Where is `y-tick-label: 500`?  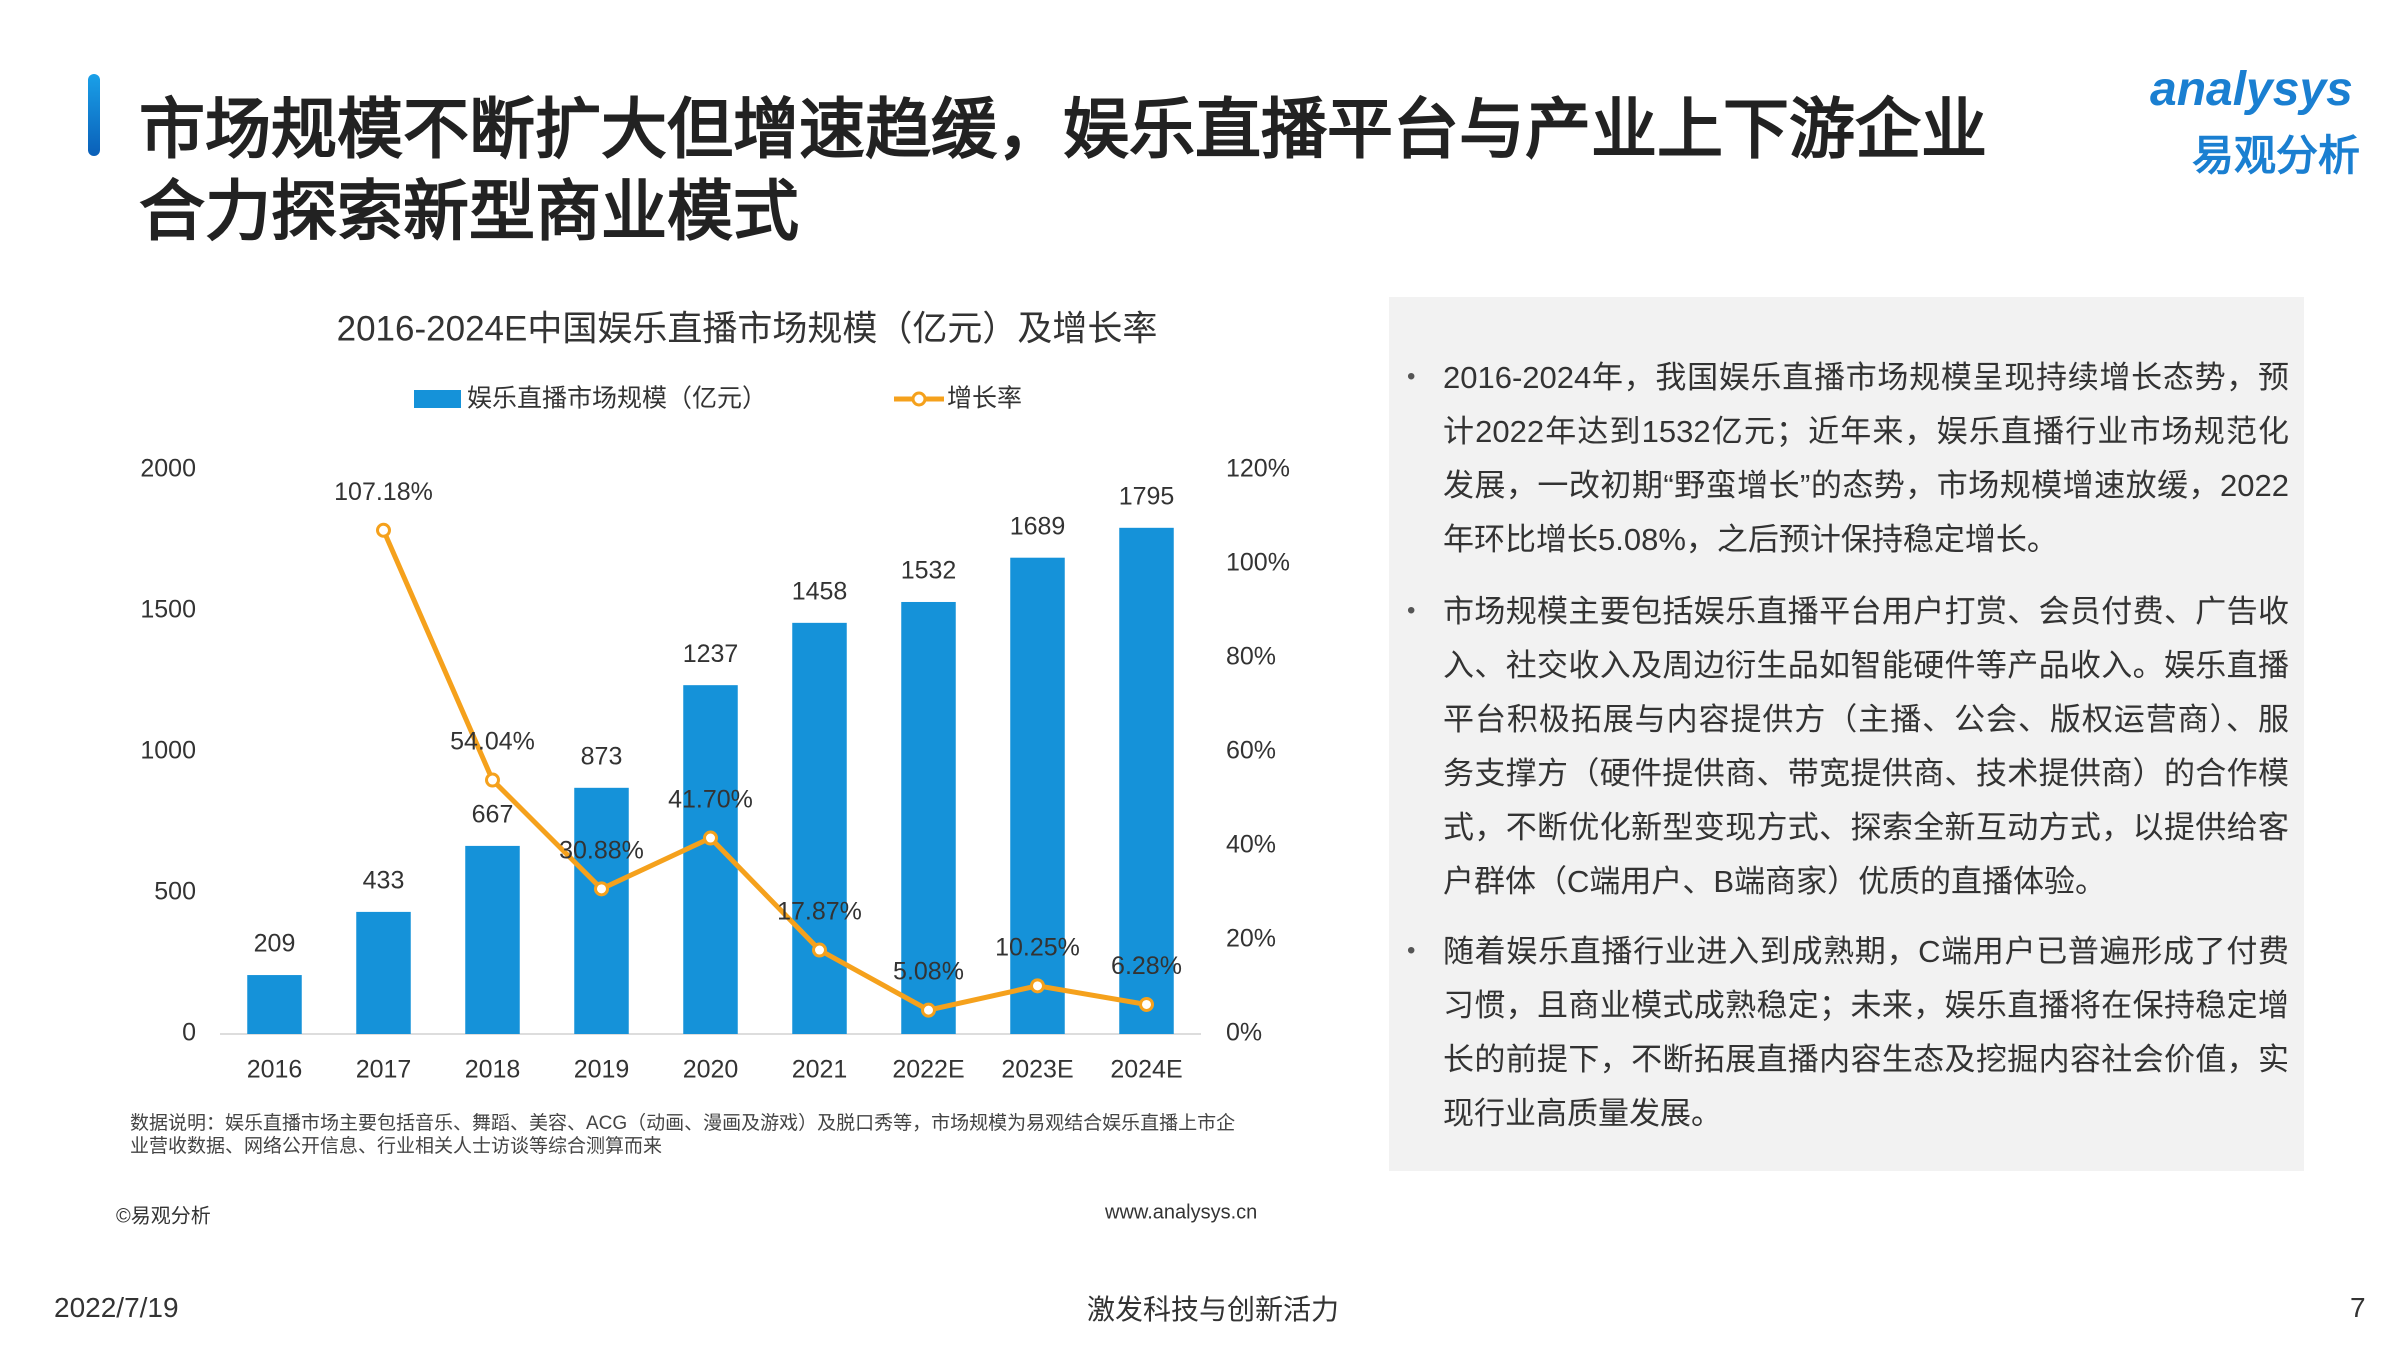 y-tick-label: 500 is located at coordinates (175, 892).